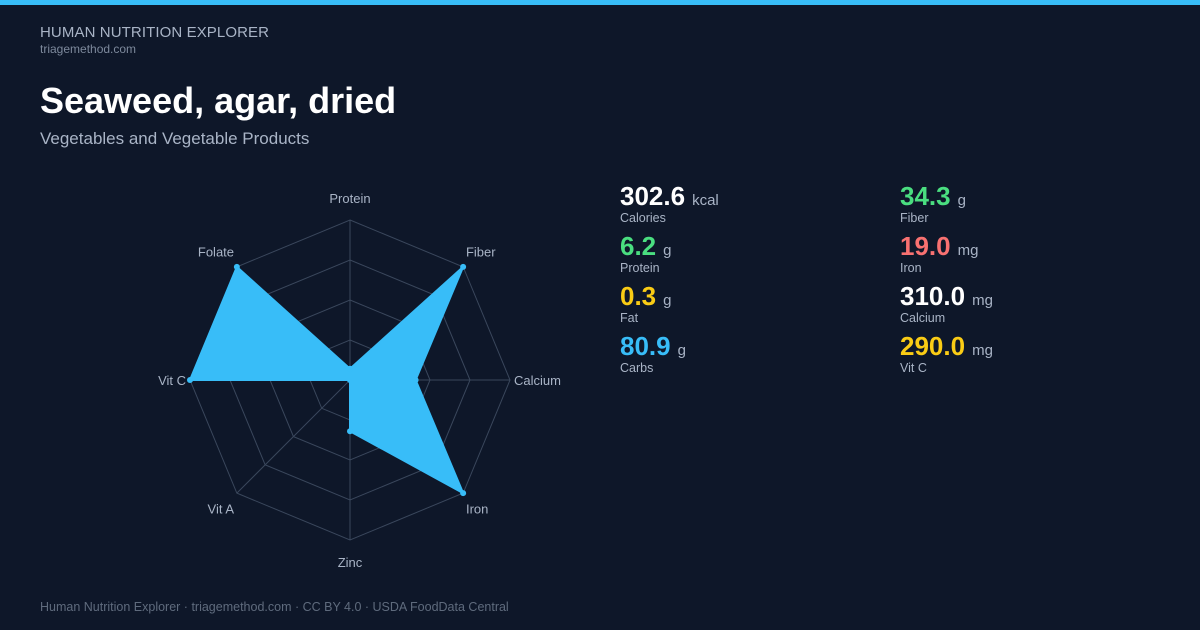 Image resolution: width=1200 pixels, height=630 pixels. What do you see at coordinates (350, 562) in the screenshot?
I see `radar-axis-label: Zinc` at bounding box center [350, 562].